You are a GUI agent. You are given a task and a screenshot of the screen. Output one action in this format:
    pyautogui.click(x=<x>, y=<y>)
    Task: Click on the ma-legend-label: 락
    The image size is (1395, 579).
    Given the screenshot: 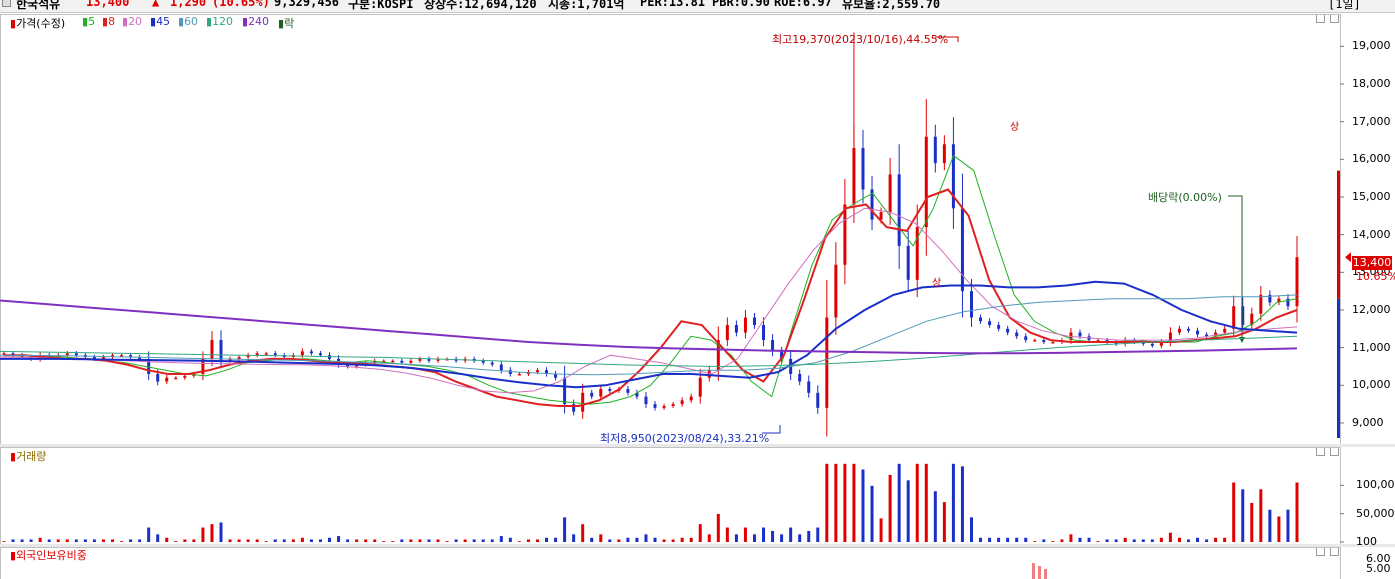 What is the action you would take?
    pyautogui.click(x=289, y=23)
    